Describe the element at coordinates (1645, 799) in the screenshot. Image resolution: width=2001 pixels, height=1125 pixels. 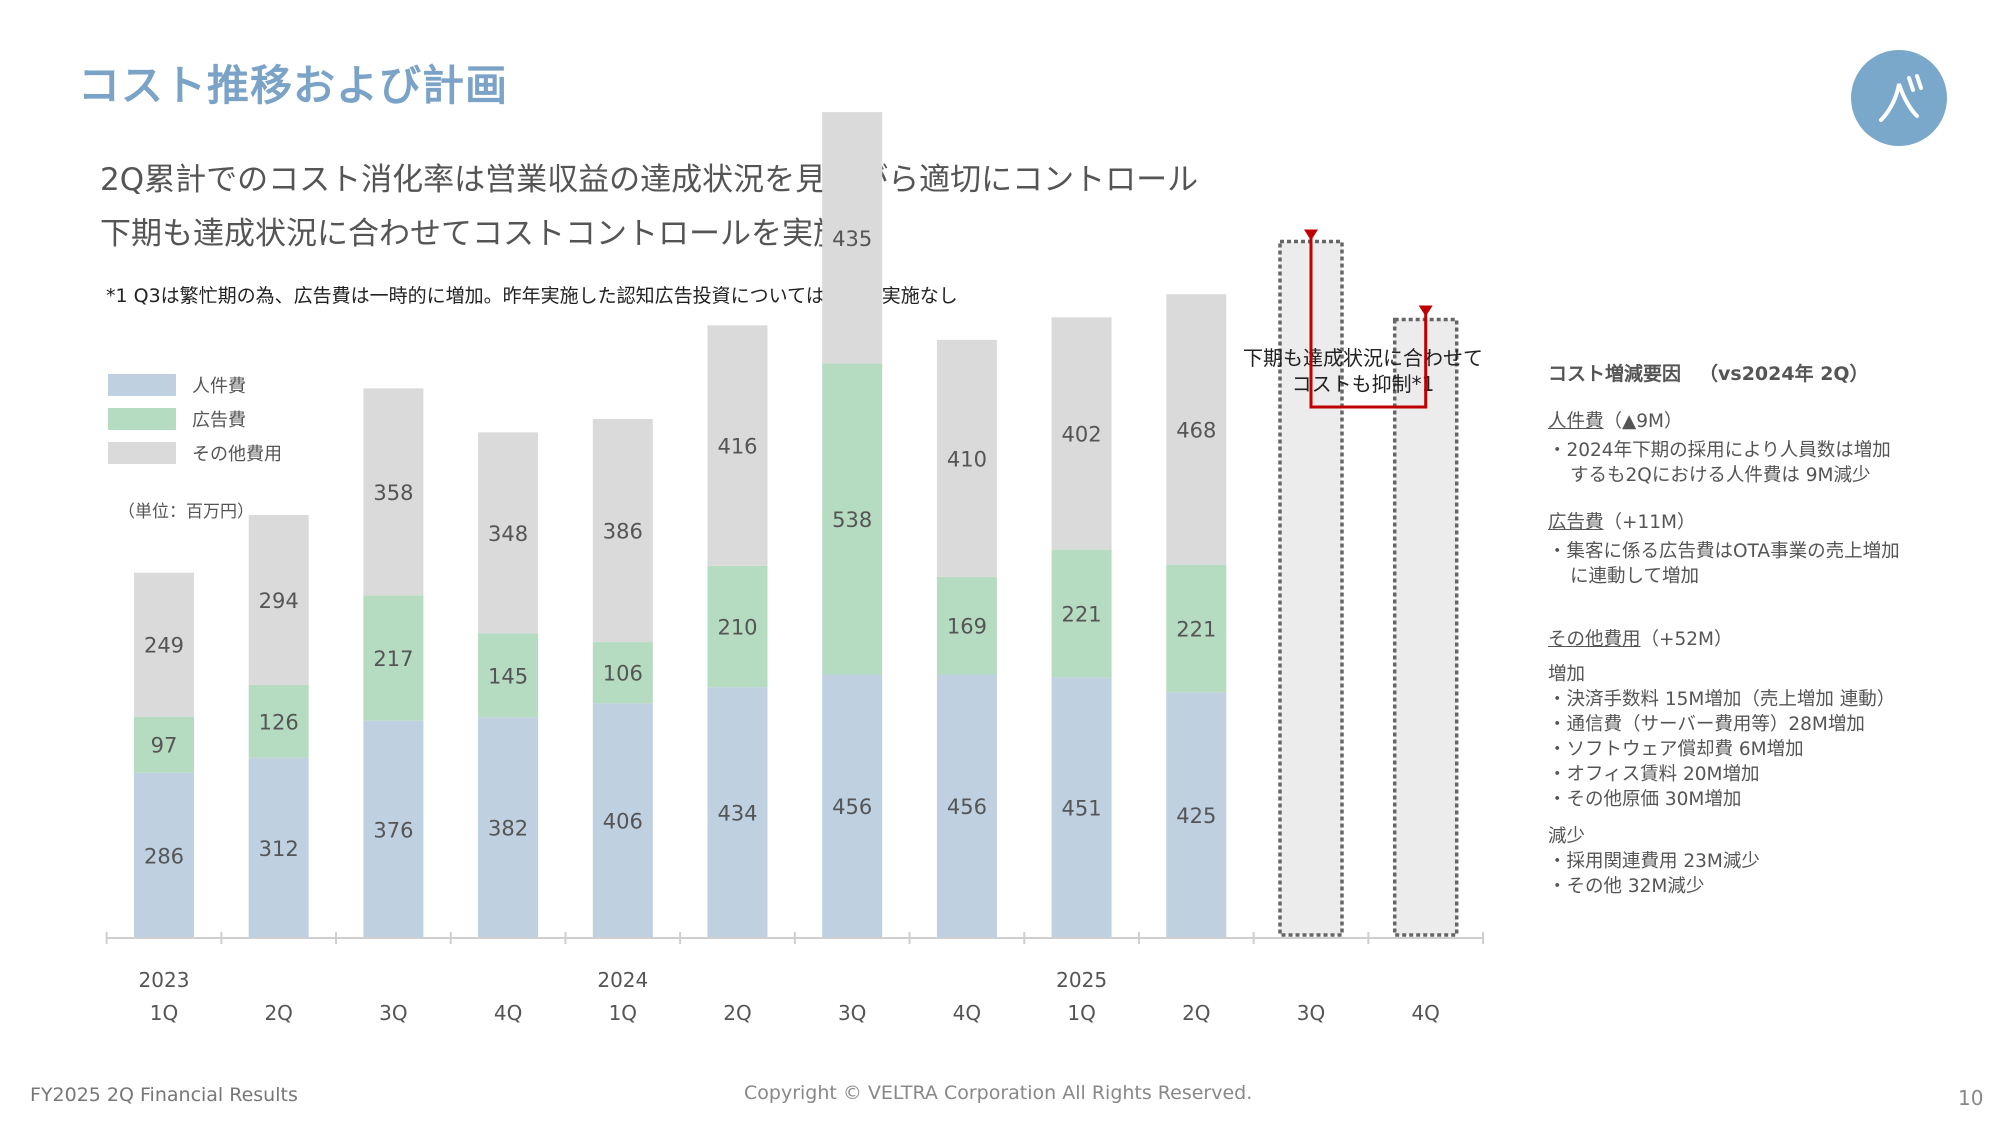
I see `factor-other-increase-item: ・その他原価 30M増加` at that location.